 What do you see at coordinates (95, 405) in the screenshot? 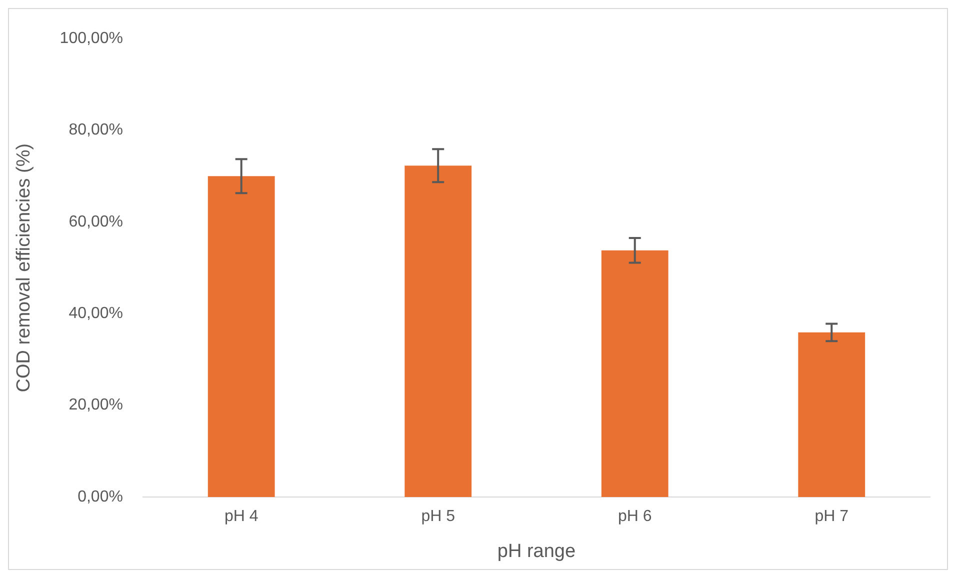
I see `y-tick-label: 20,00%` at bounding box center [95, 405].